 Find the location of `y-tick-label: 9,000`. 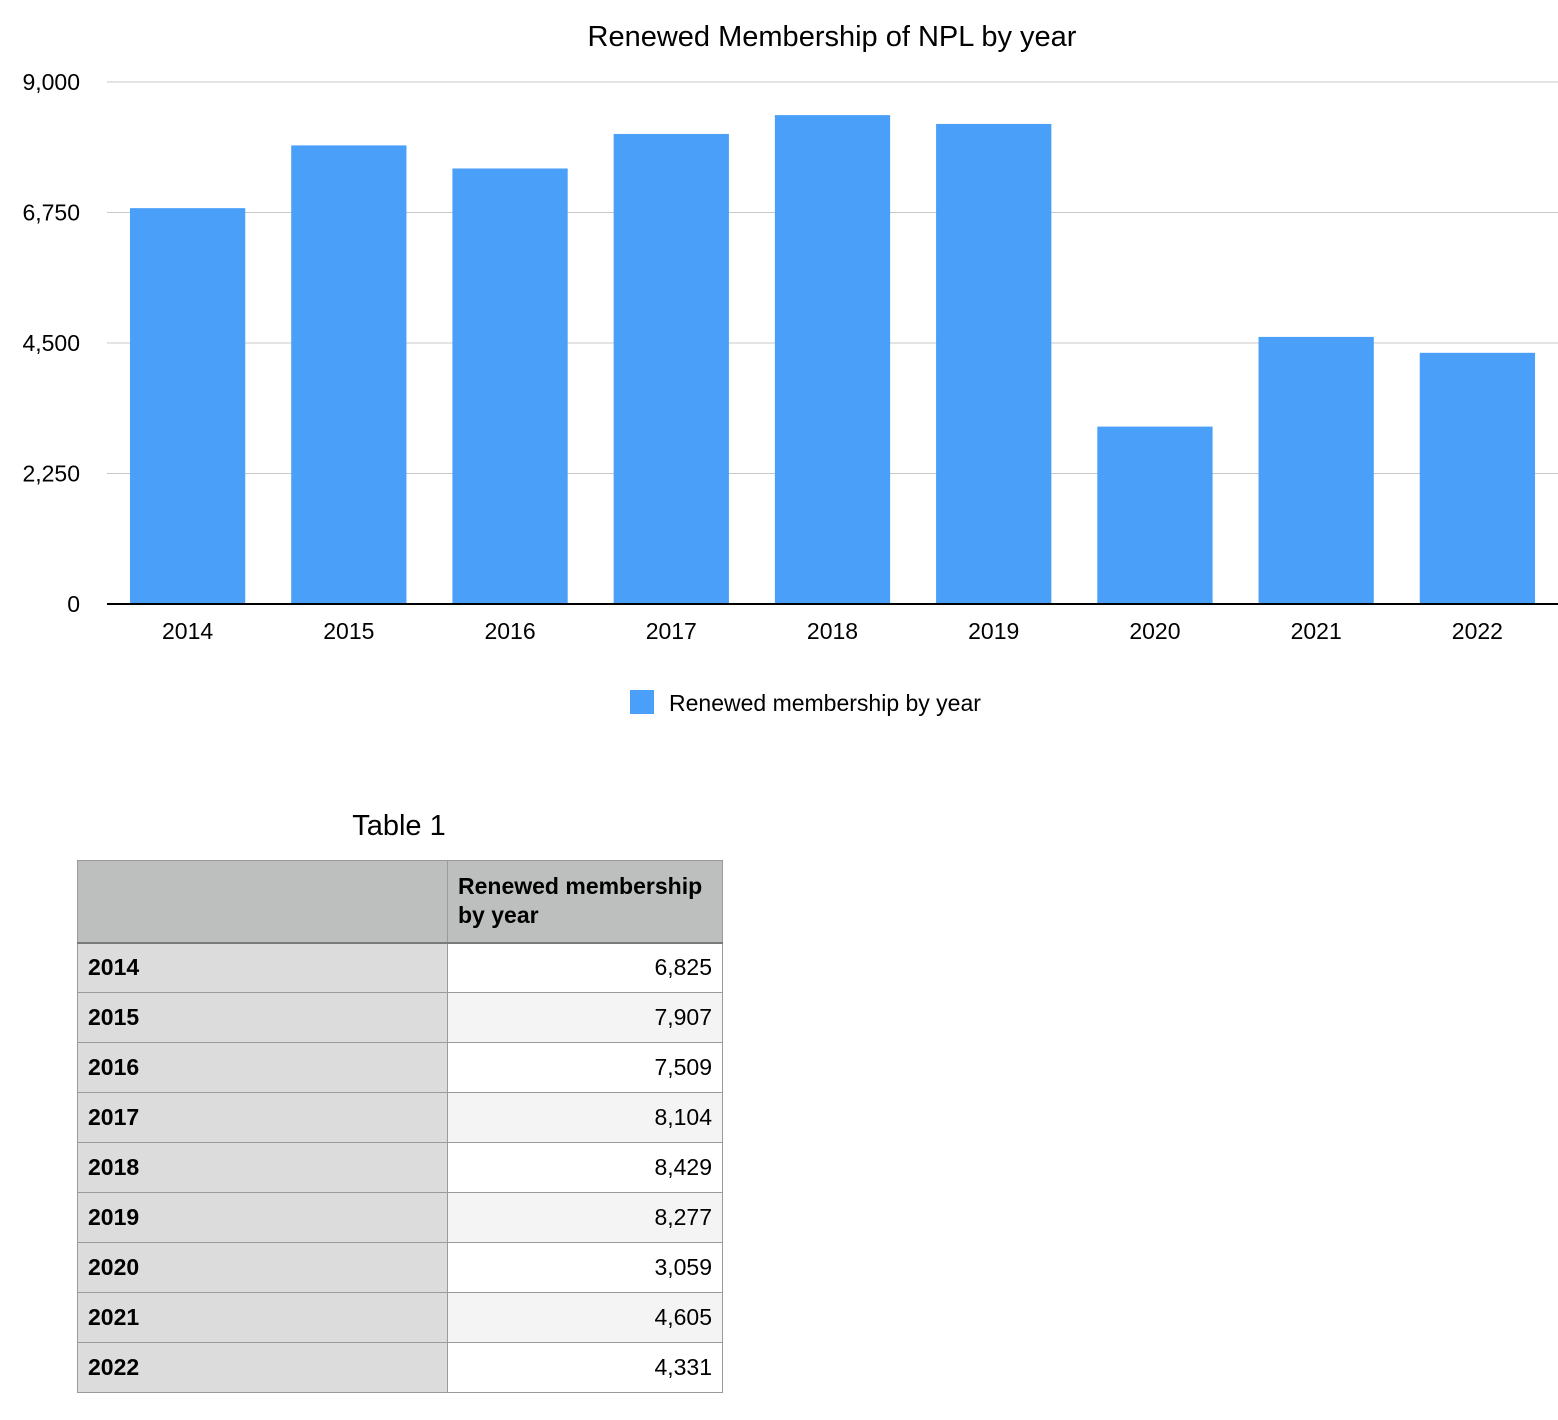

y-tick-label: 9,000 is located at coordinates (51, 82).